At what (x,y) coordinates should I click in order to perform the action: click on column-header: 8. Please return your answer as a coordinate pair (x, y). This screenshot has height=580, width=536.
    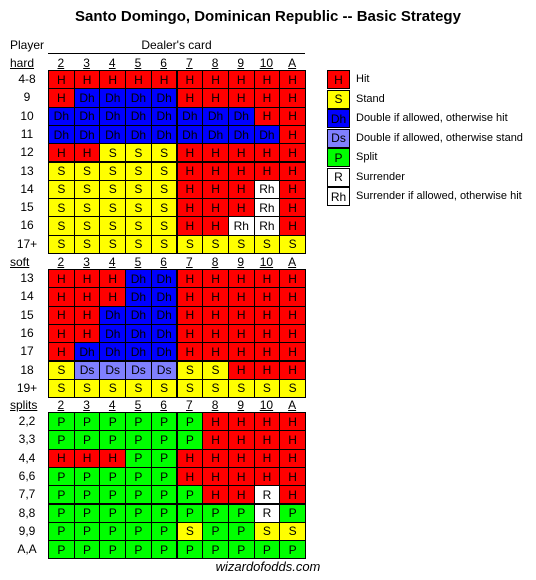
    Looking at the image, I should click on (215, 405).